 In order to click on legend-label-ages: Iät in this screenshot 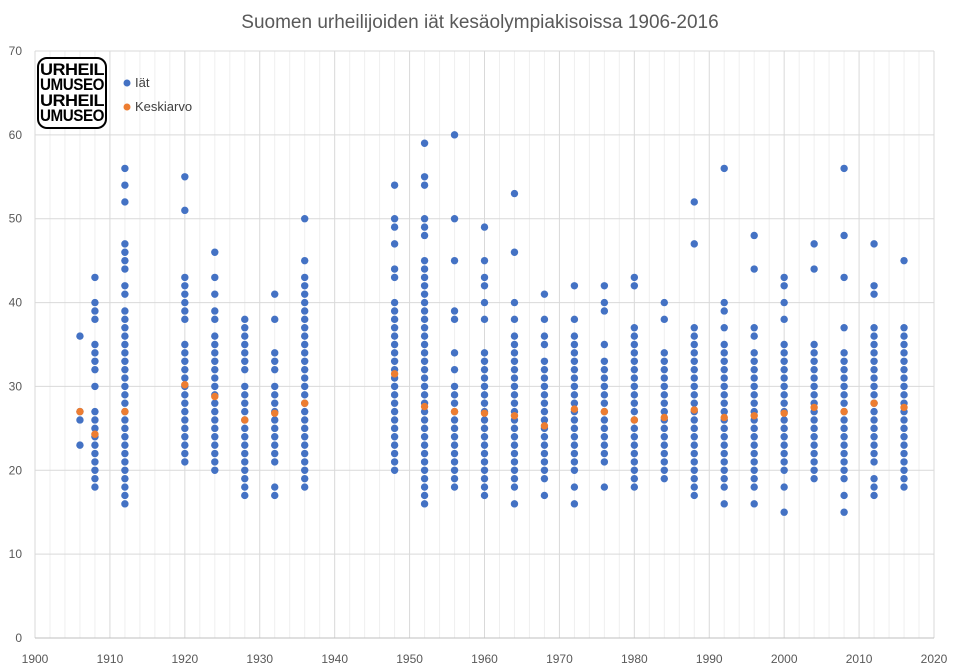, I will do `click(142, 82)`.